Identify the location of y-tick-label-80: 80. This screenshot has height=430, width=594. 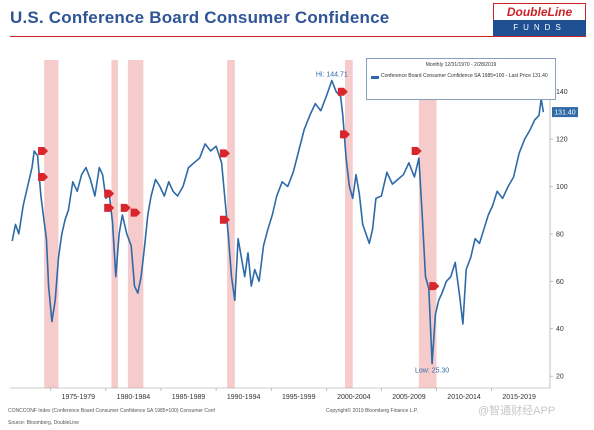
(560, 234).